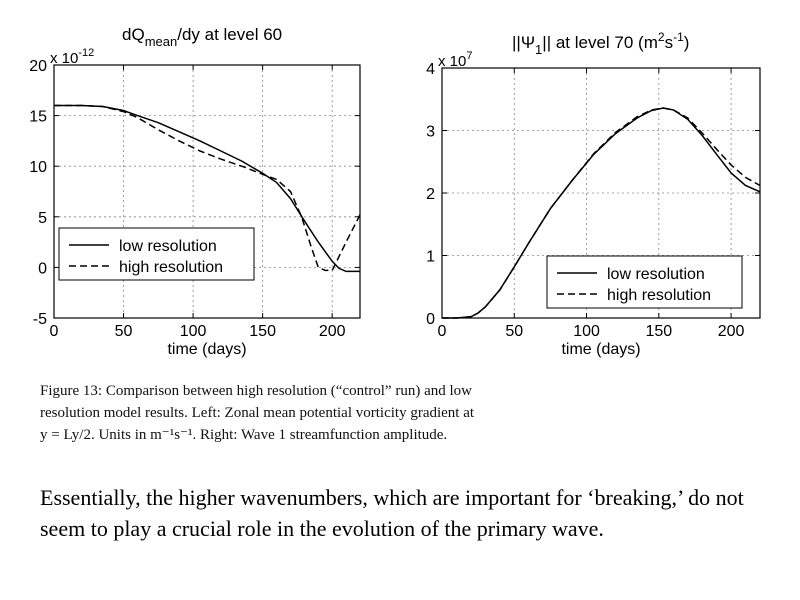  Describe the element at coordinates (586, 331) in the screenshot. I see `right-x-tick-label: 100` at that location.